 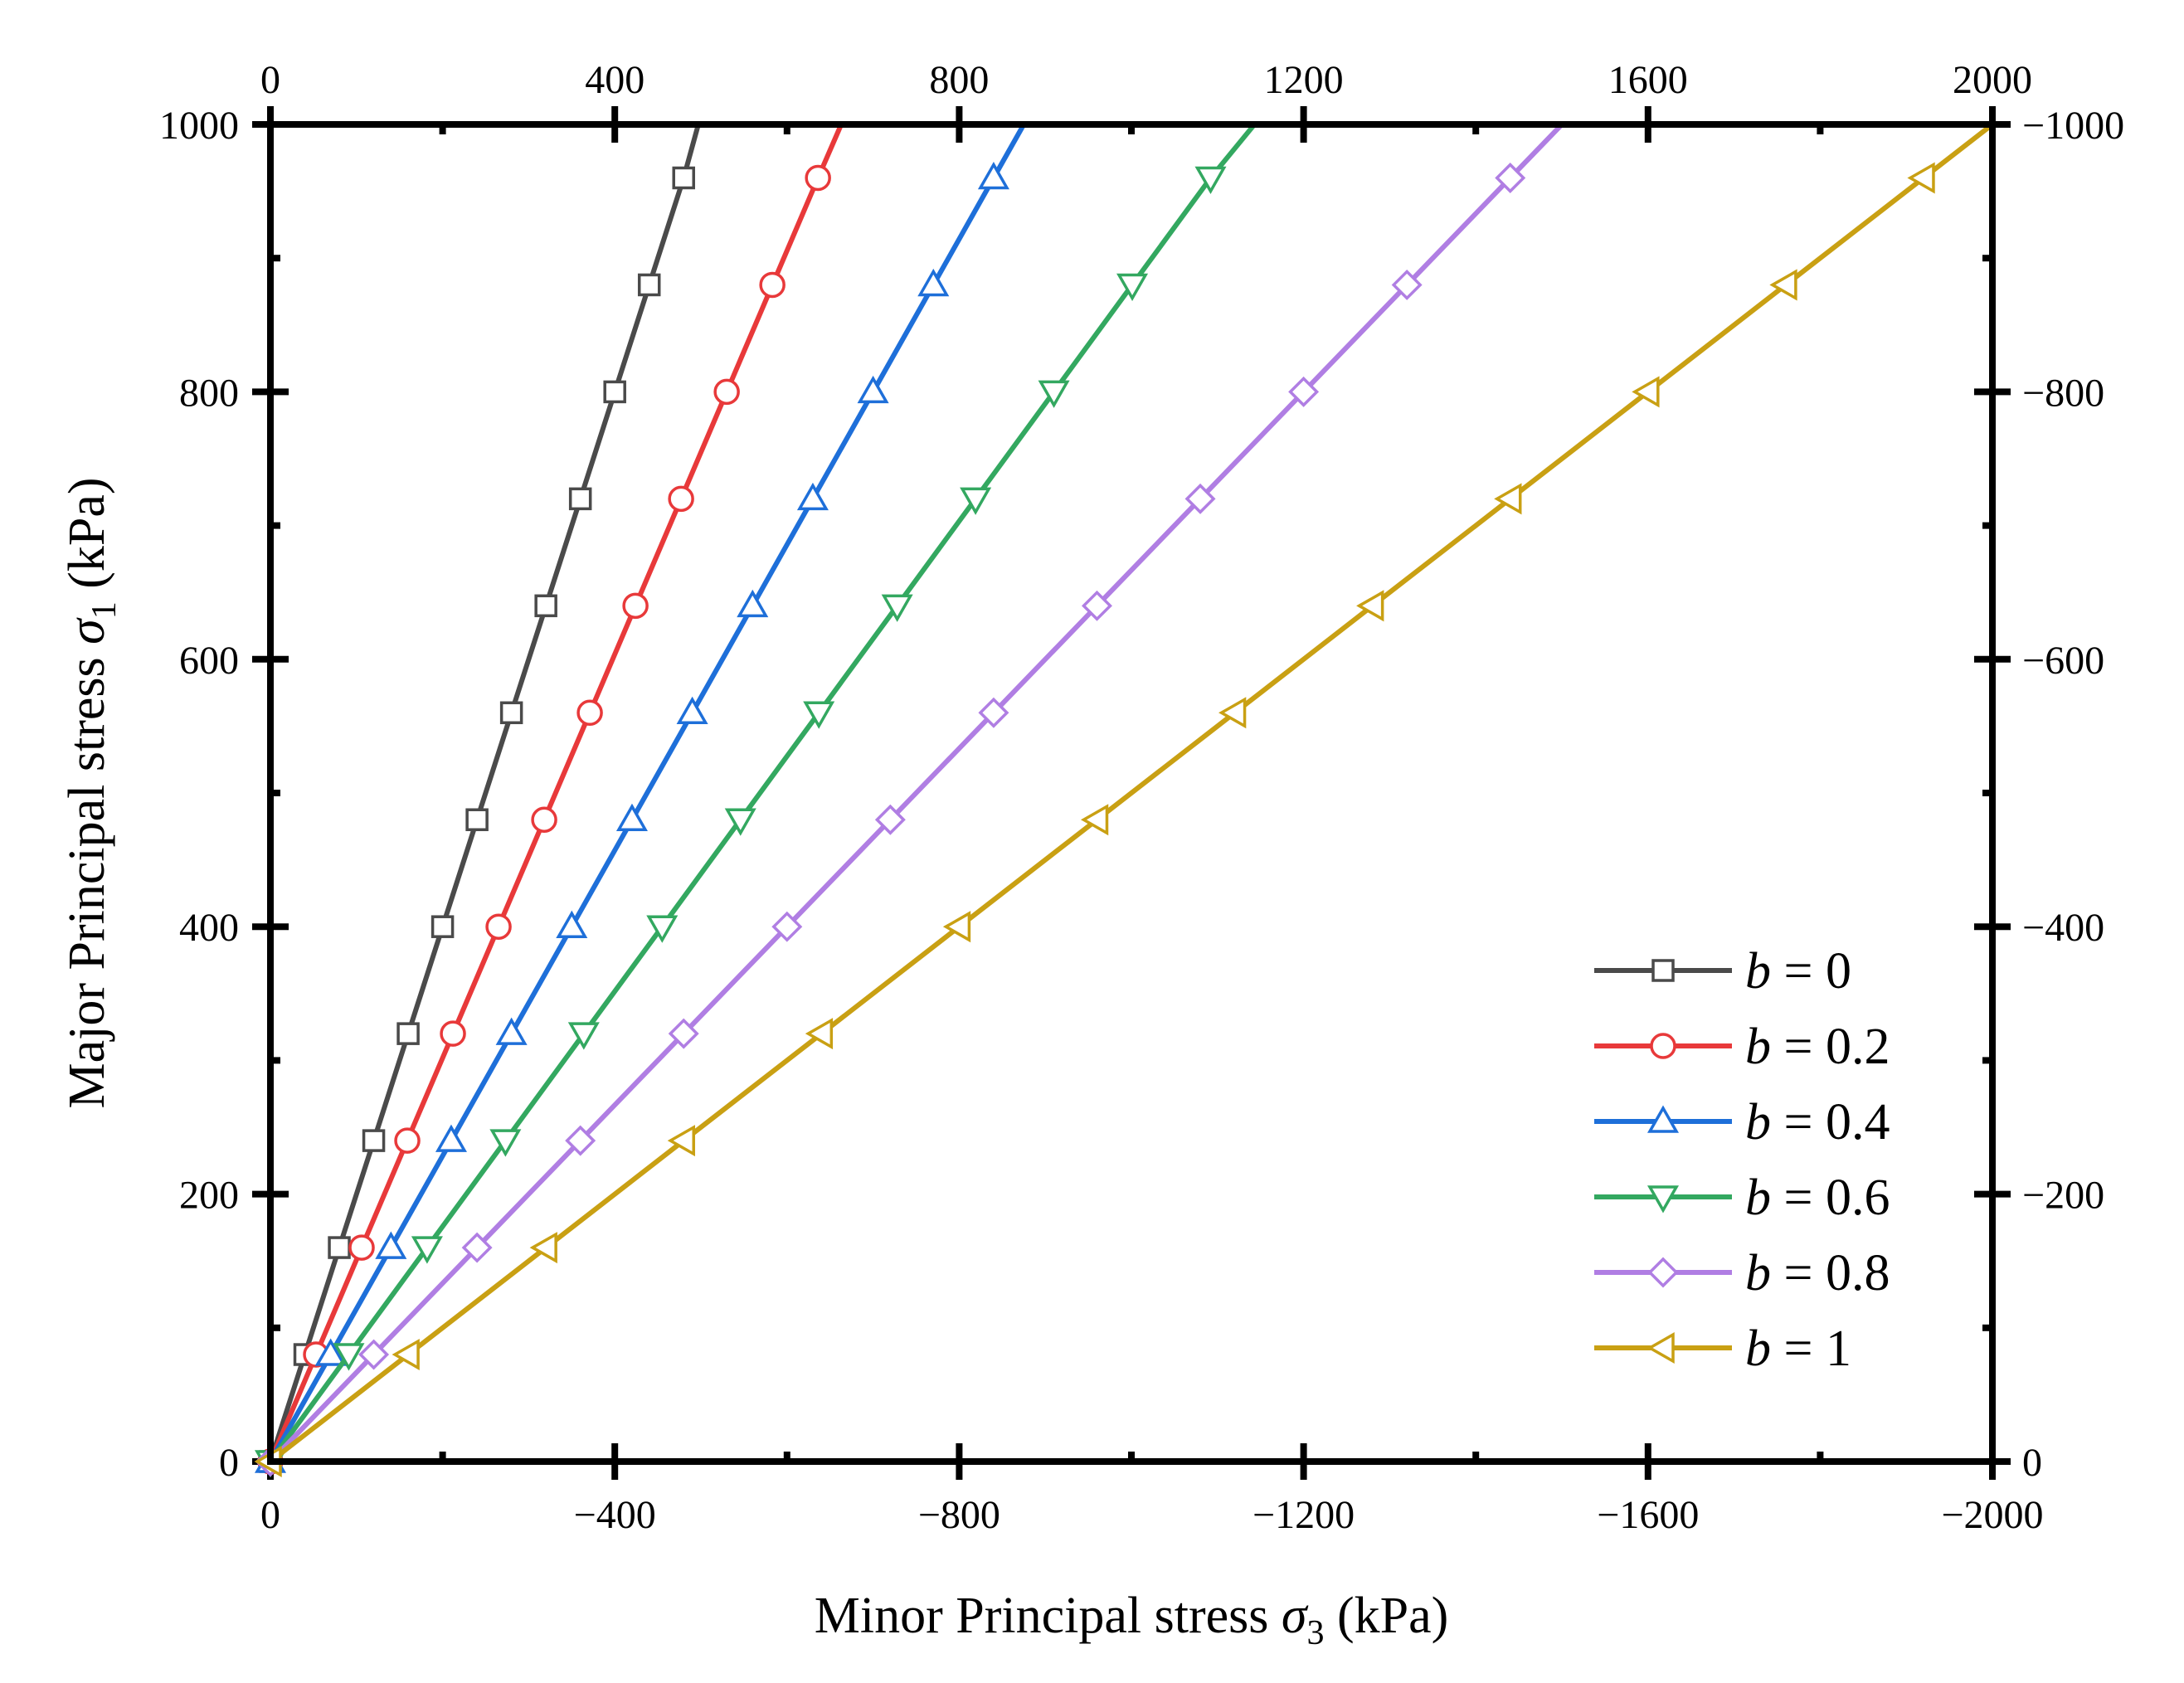 I want to click on x-top-tick-label: 400, so click(x=614, y=80).